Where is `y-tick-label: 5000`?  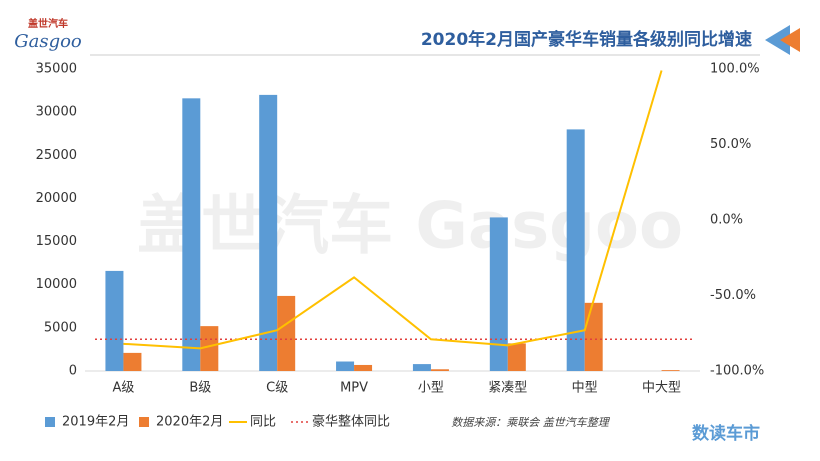
y-tick-label: 5000 is located at coordinates (60, 327).